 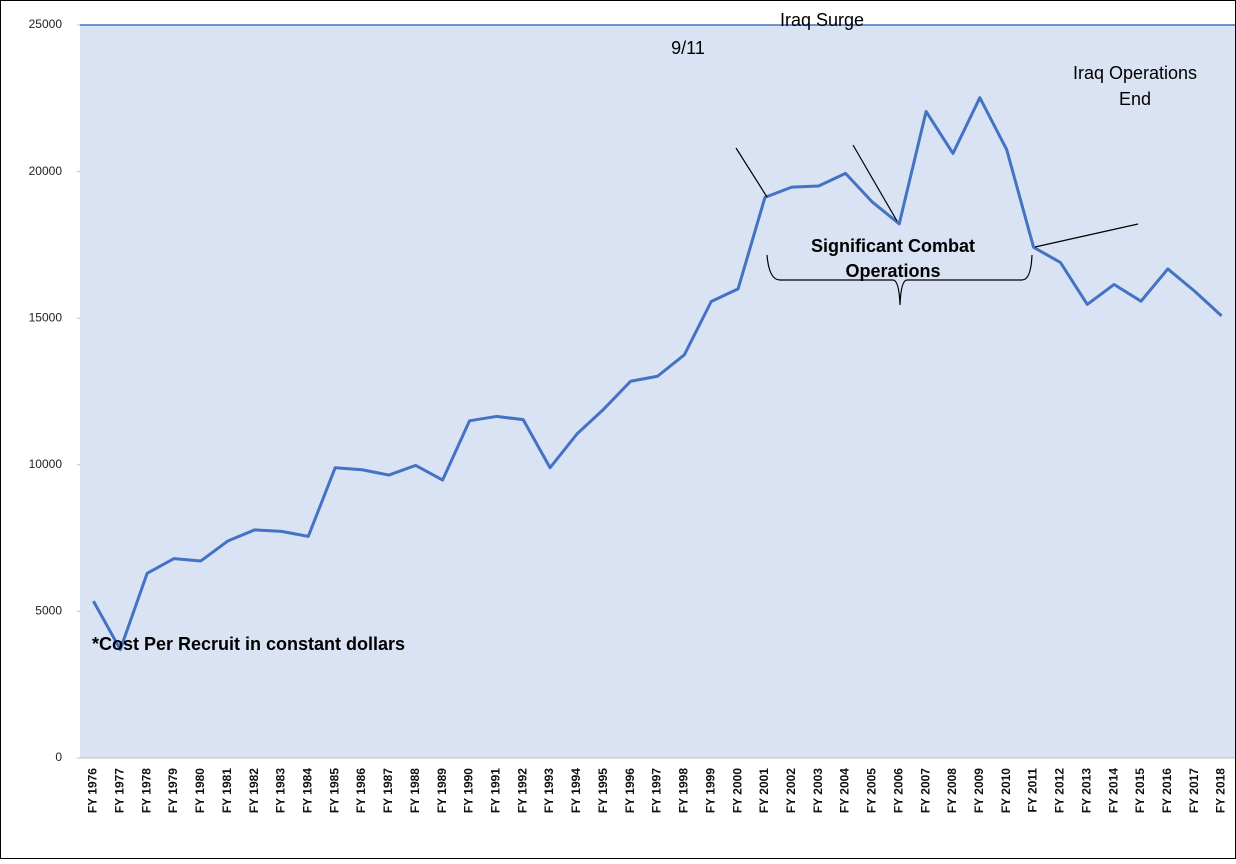 I want to click on x-tick-label: FY 1993, so click(x=549, y=790).